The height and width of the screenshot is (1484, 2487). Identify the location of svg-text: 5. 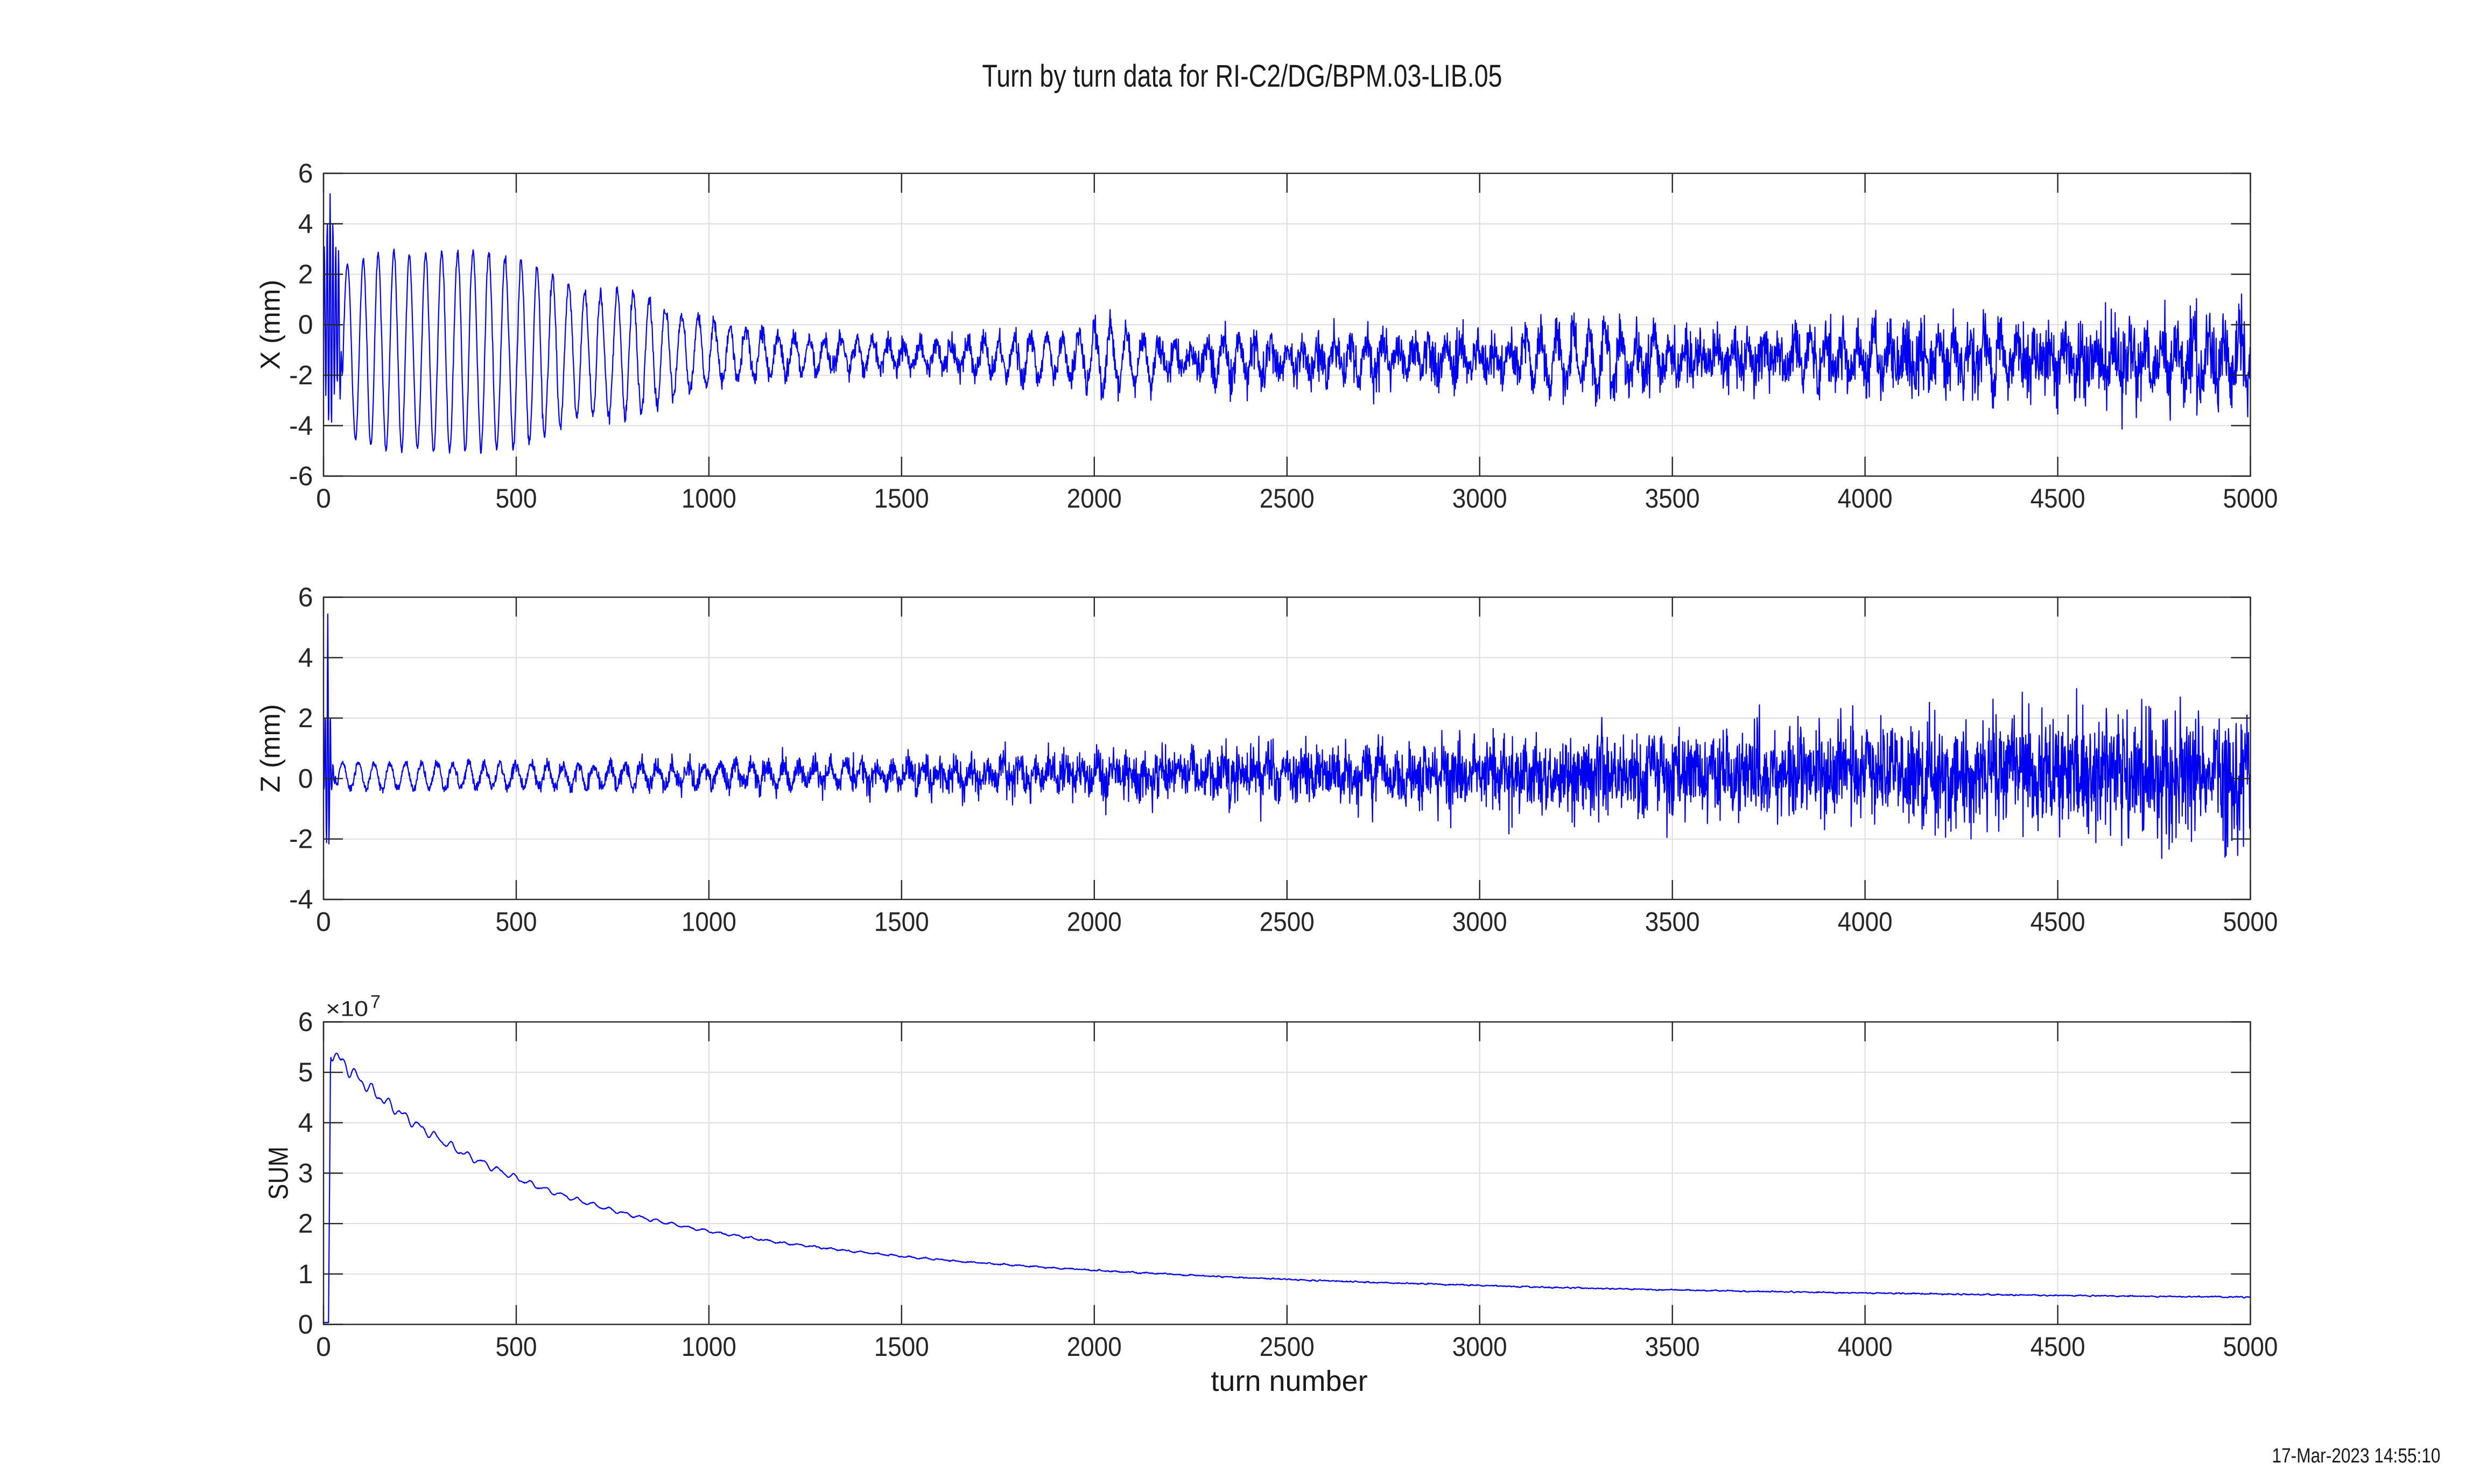
(305, 1072).